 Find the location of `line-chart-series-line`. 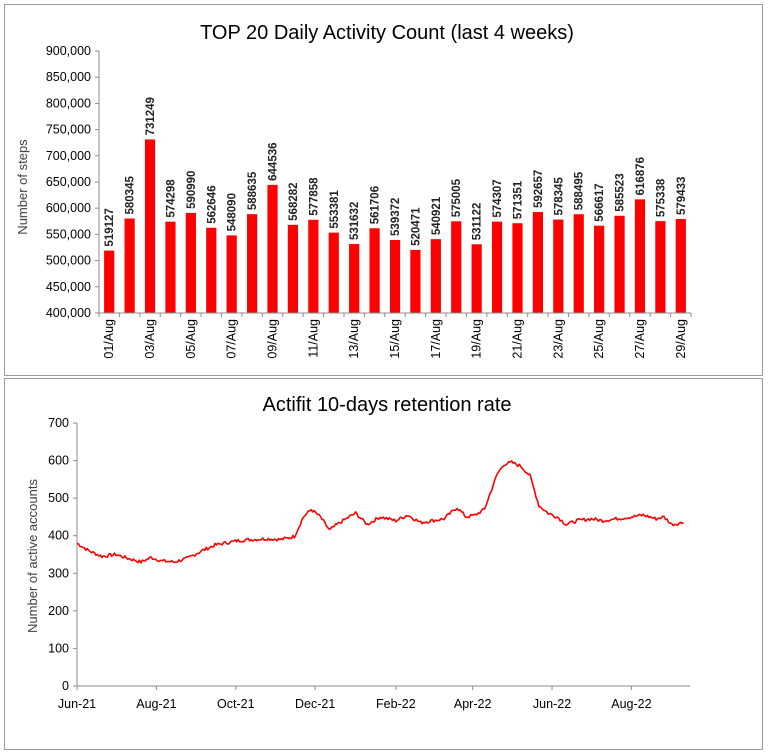

line-chart-series-line is located at coordinates (380, 512).